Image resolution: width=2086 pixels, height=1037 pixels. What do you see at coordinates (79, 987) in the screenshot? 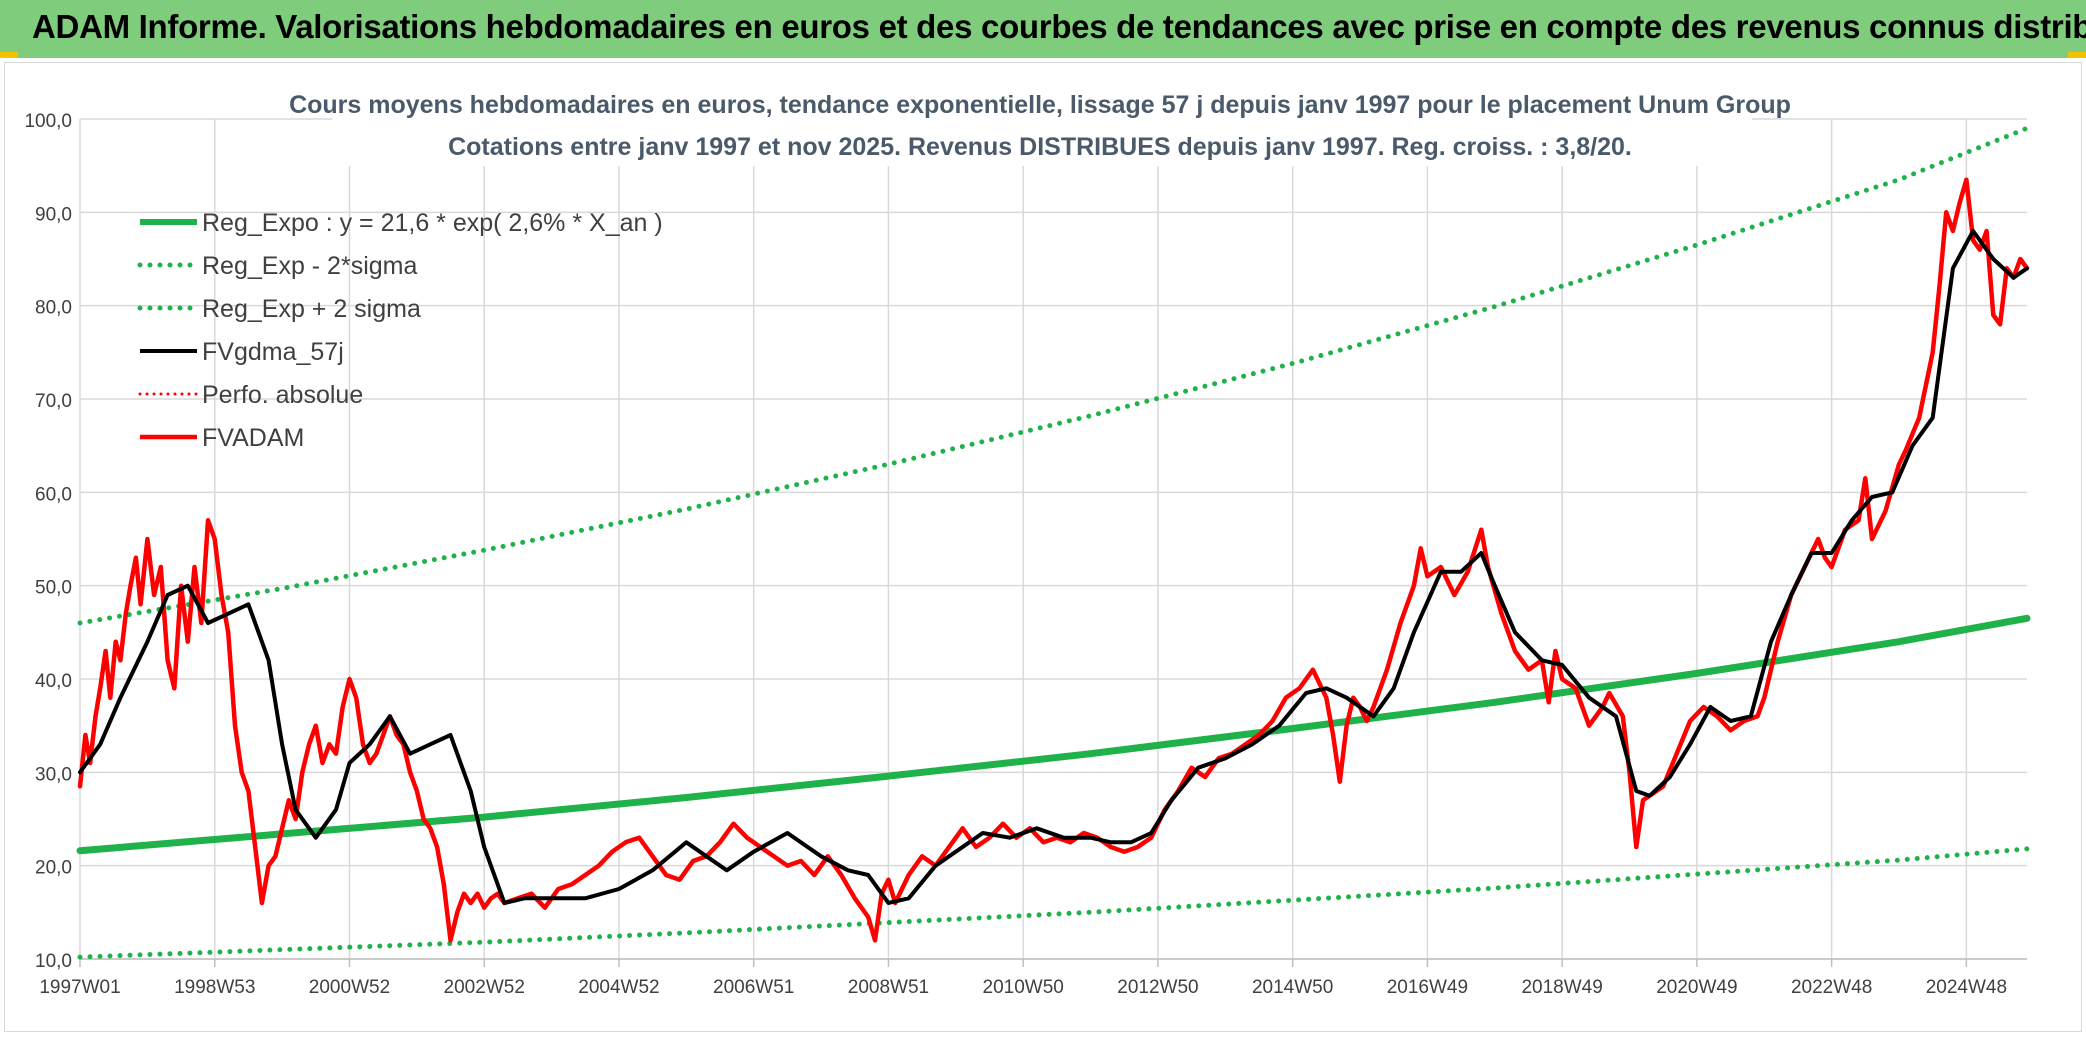
I see `x-tick-label: 1997W01` at bounding box center [79, 987].